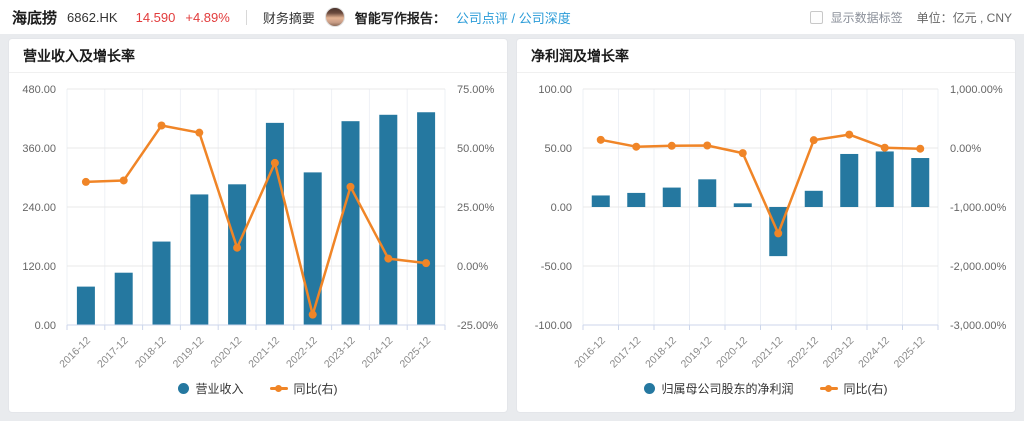 Image resolution: width=1024 pixels, height=421 pixels. What do you see at coordinates (207, 17) in the screenshot?
I see `stock-change-percent: +4.89%` at bounding box center [207, 17].